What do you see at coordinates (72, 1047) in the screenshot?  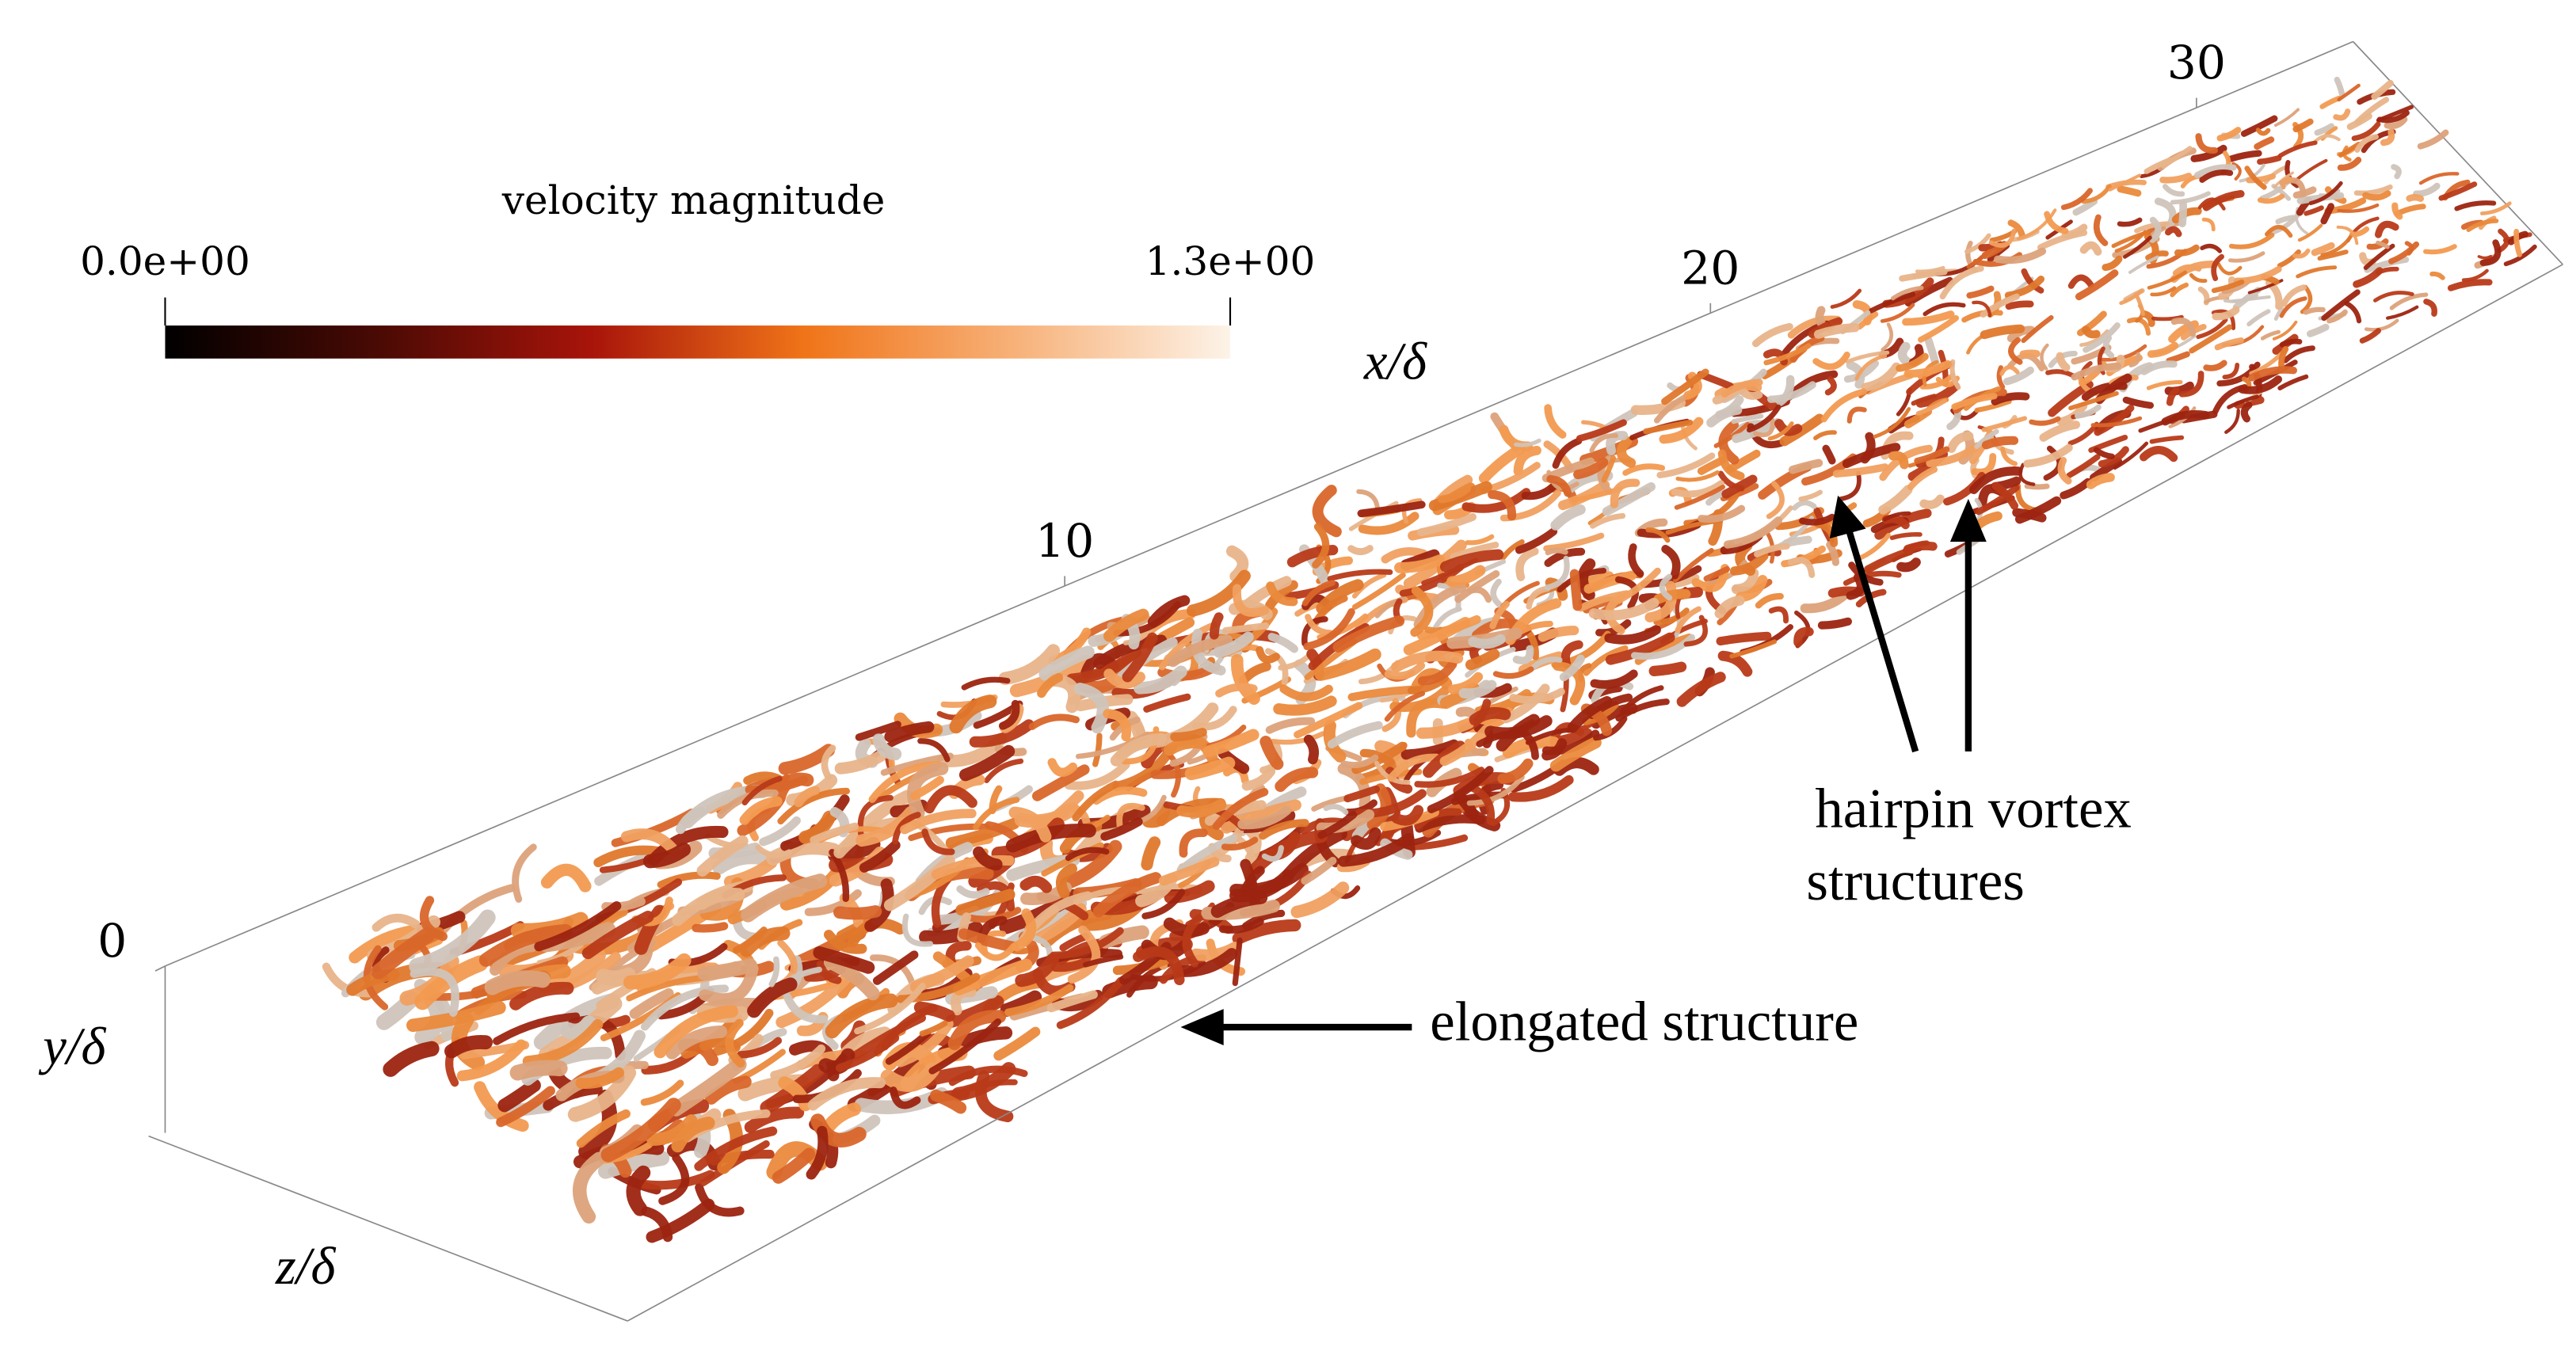 I see `y-axis-label: y/δ` at bounding box center [72, 1047].